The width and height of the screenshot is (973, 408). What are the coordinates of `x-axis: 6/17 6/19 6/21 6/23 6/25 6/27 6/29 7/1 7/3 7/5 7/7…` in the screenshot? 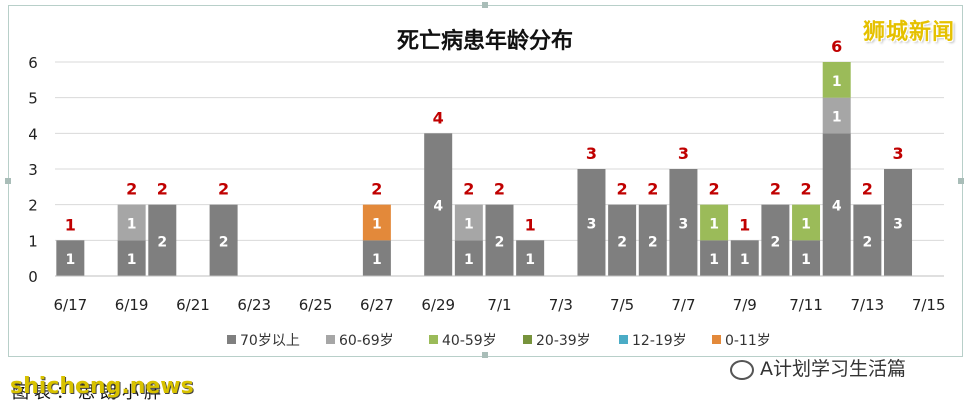 It's located at (499, 294).